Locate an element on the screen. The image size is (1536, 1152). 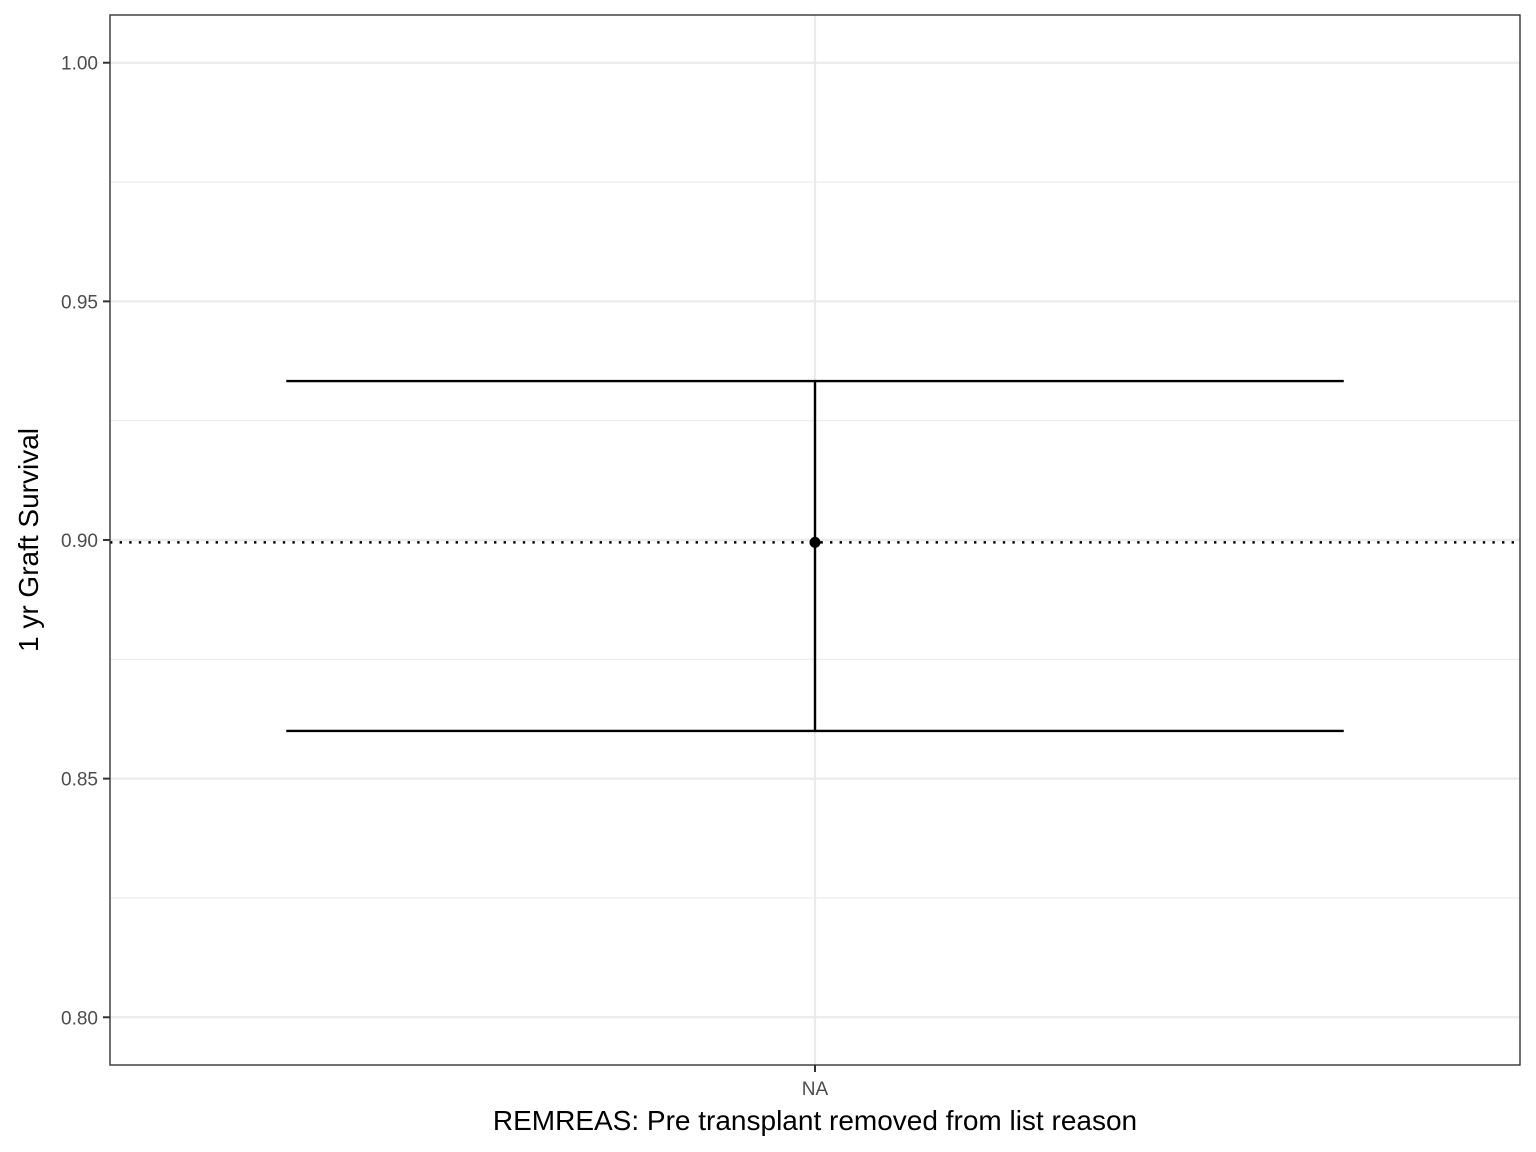
y-tick-label: 0.95 is located at coordinates (79, 302).